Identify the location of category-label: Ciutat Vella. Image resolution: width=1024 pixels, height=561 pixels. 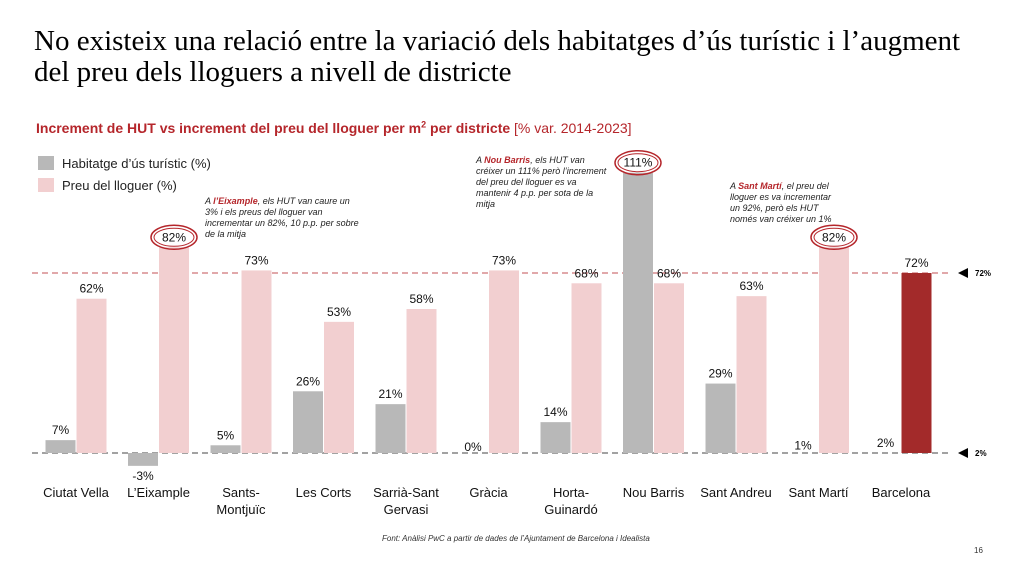
(76, 492).